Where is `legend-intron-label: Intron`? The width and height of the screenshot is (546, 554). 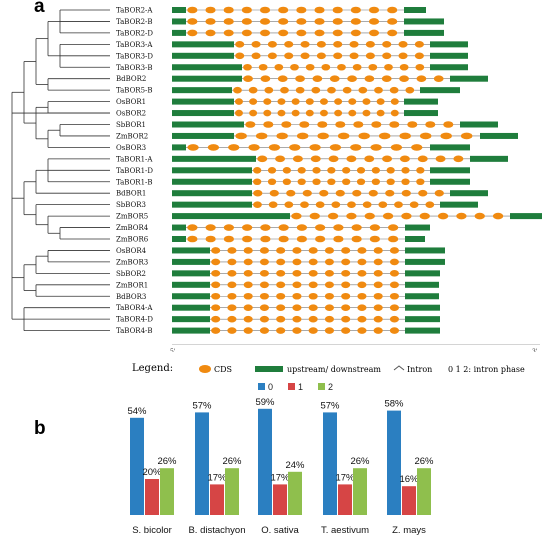 legend-intron-label: Intron is located at coordinates (420, 369).